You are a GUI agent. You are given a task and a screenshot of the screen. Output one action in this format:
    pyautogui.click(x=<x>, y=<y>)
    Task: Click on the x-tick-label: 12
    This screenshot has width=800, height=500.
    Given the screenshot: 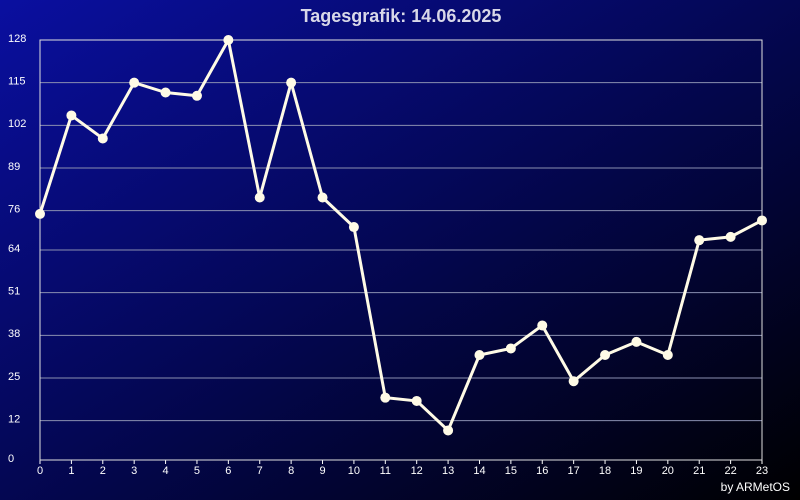 What is the action you would take?
    pyautogui.click(x=417, y=471)
    